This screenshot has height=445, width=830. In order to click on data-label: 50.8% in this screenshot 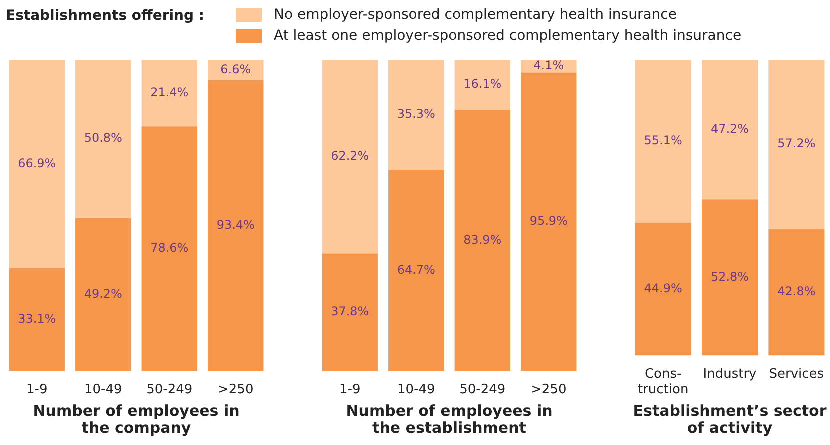, I will do `click(103, 138)`.